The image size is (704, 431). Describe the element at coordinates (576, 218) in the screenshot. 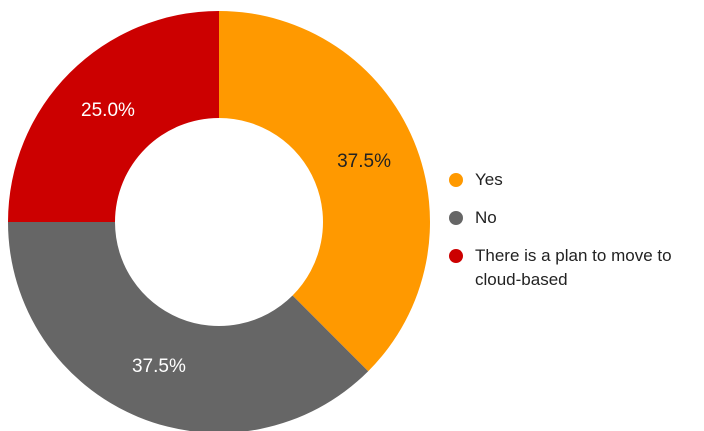

I see `legend-item-no: No` at that location.